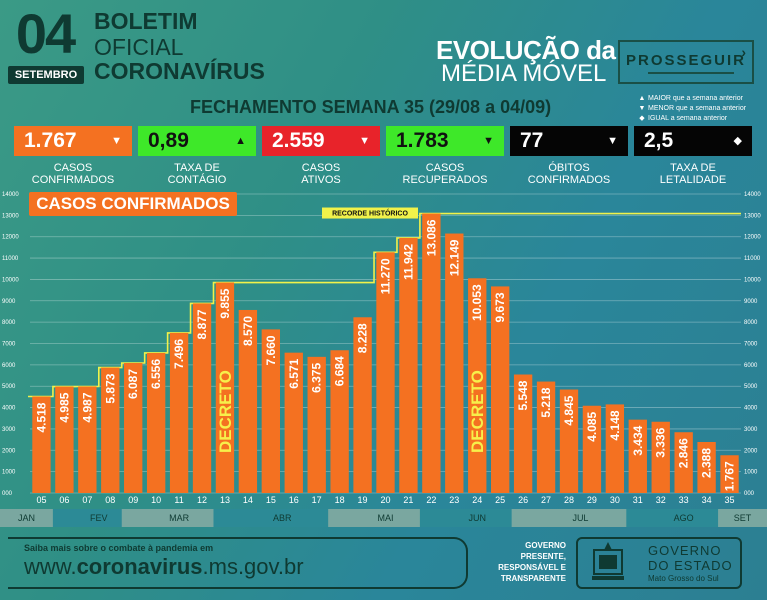 The height and width of the screenshot is (600, 767). I want to click on x-tick-label: 27, so click(546, 500).